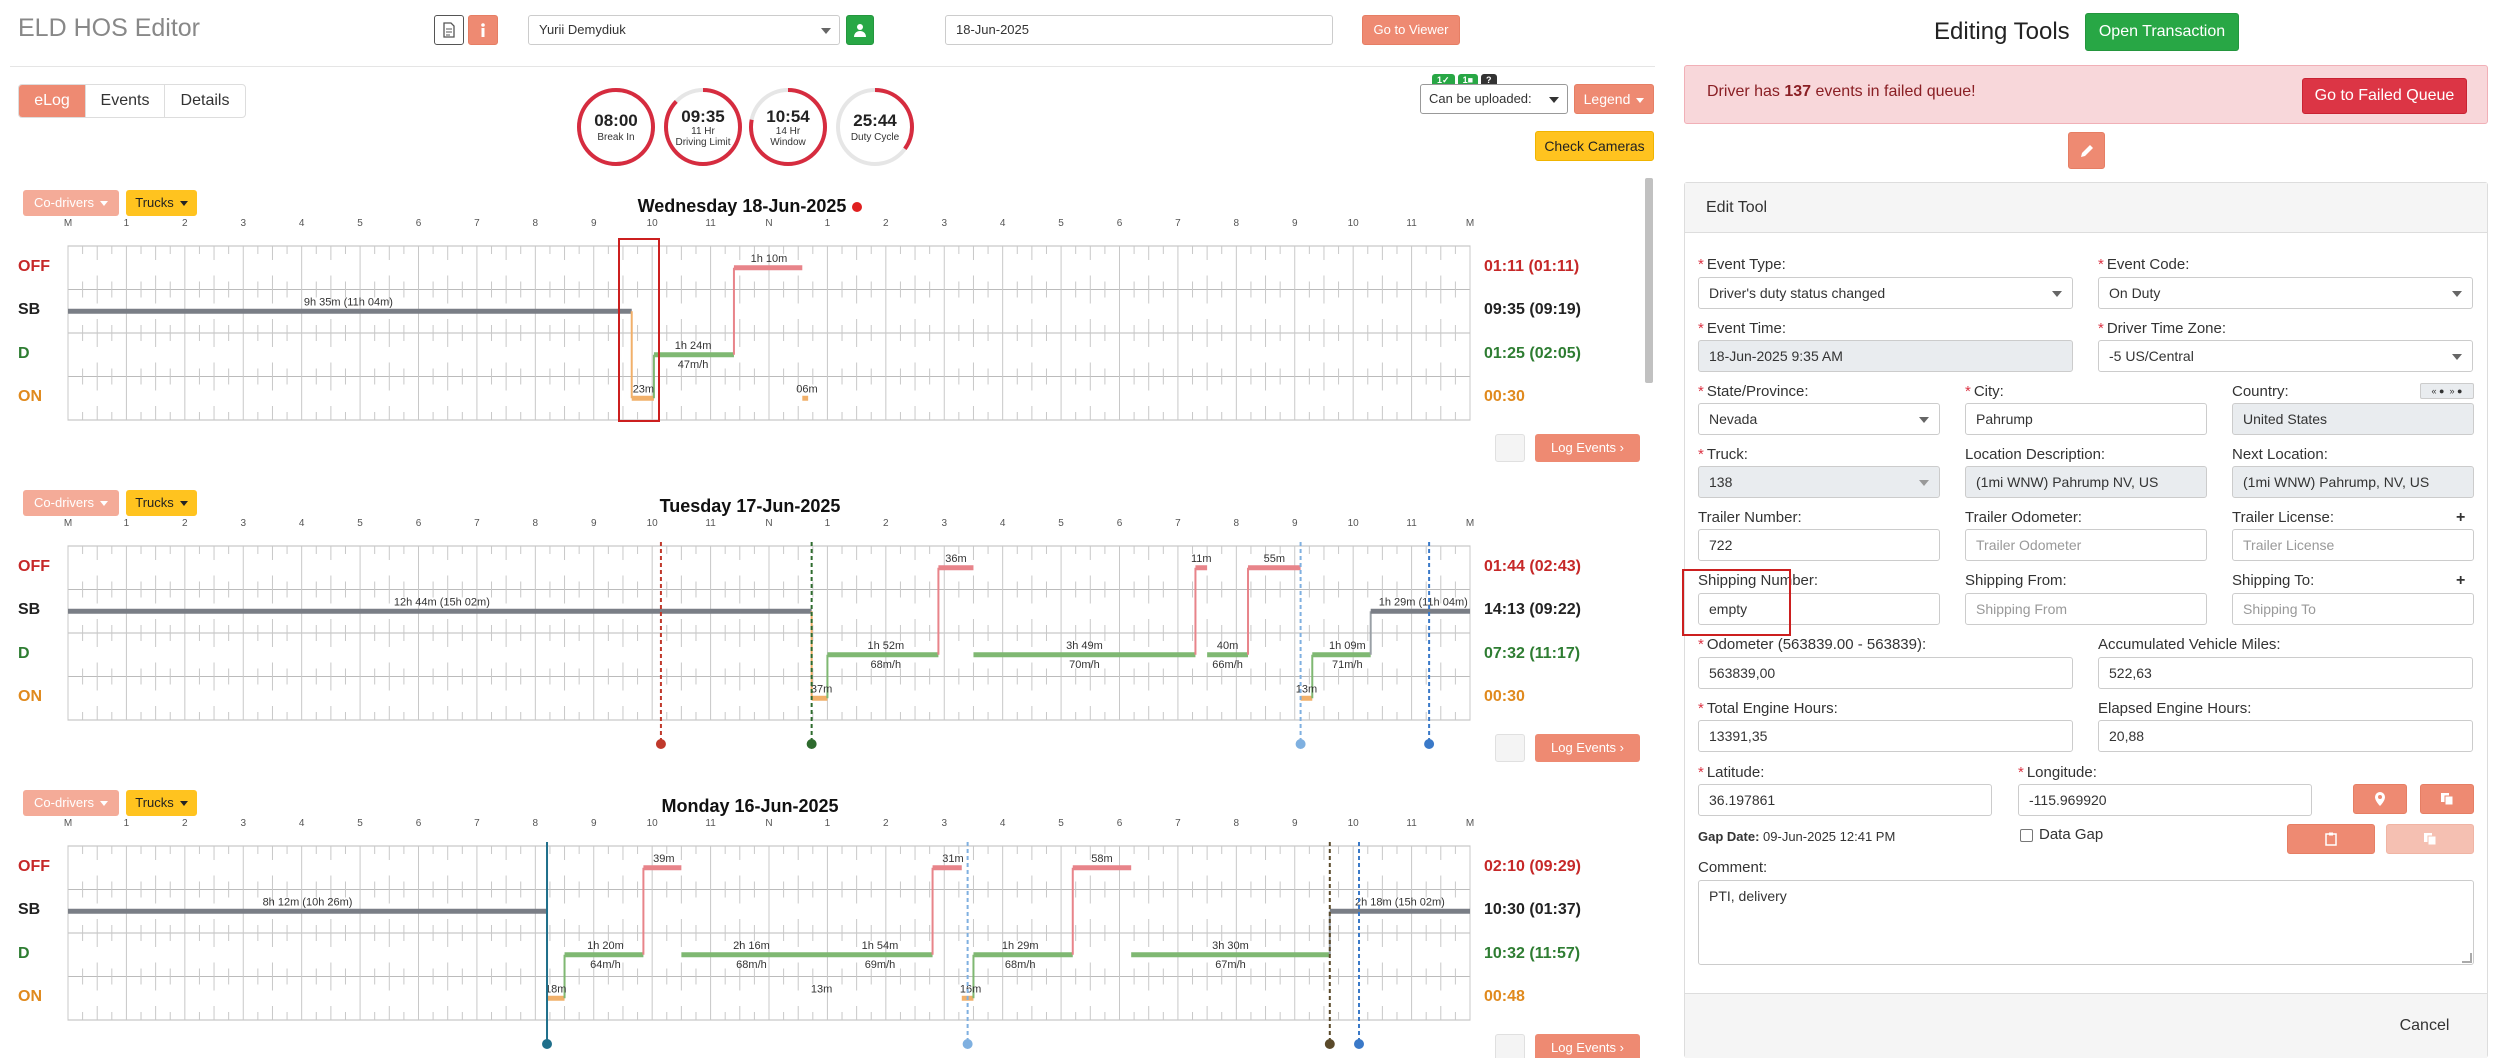  I want to click on open-transaction-button: Open Transaction, so click(2162, 32).